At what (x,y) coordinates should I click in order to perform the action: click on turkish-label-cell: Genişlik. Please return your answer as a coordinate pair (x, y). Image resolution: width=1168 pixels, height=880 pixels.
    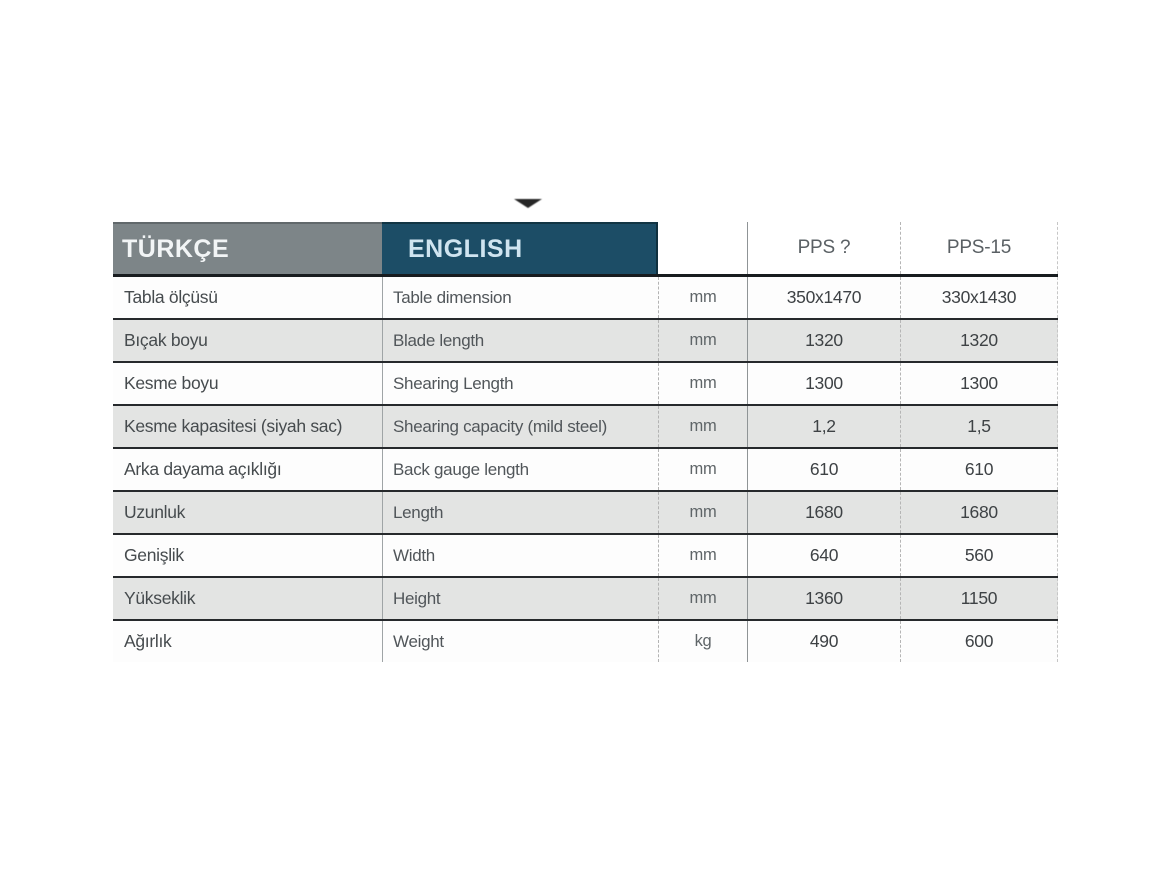
    Looking at the image, I should click on (154, 555).